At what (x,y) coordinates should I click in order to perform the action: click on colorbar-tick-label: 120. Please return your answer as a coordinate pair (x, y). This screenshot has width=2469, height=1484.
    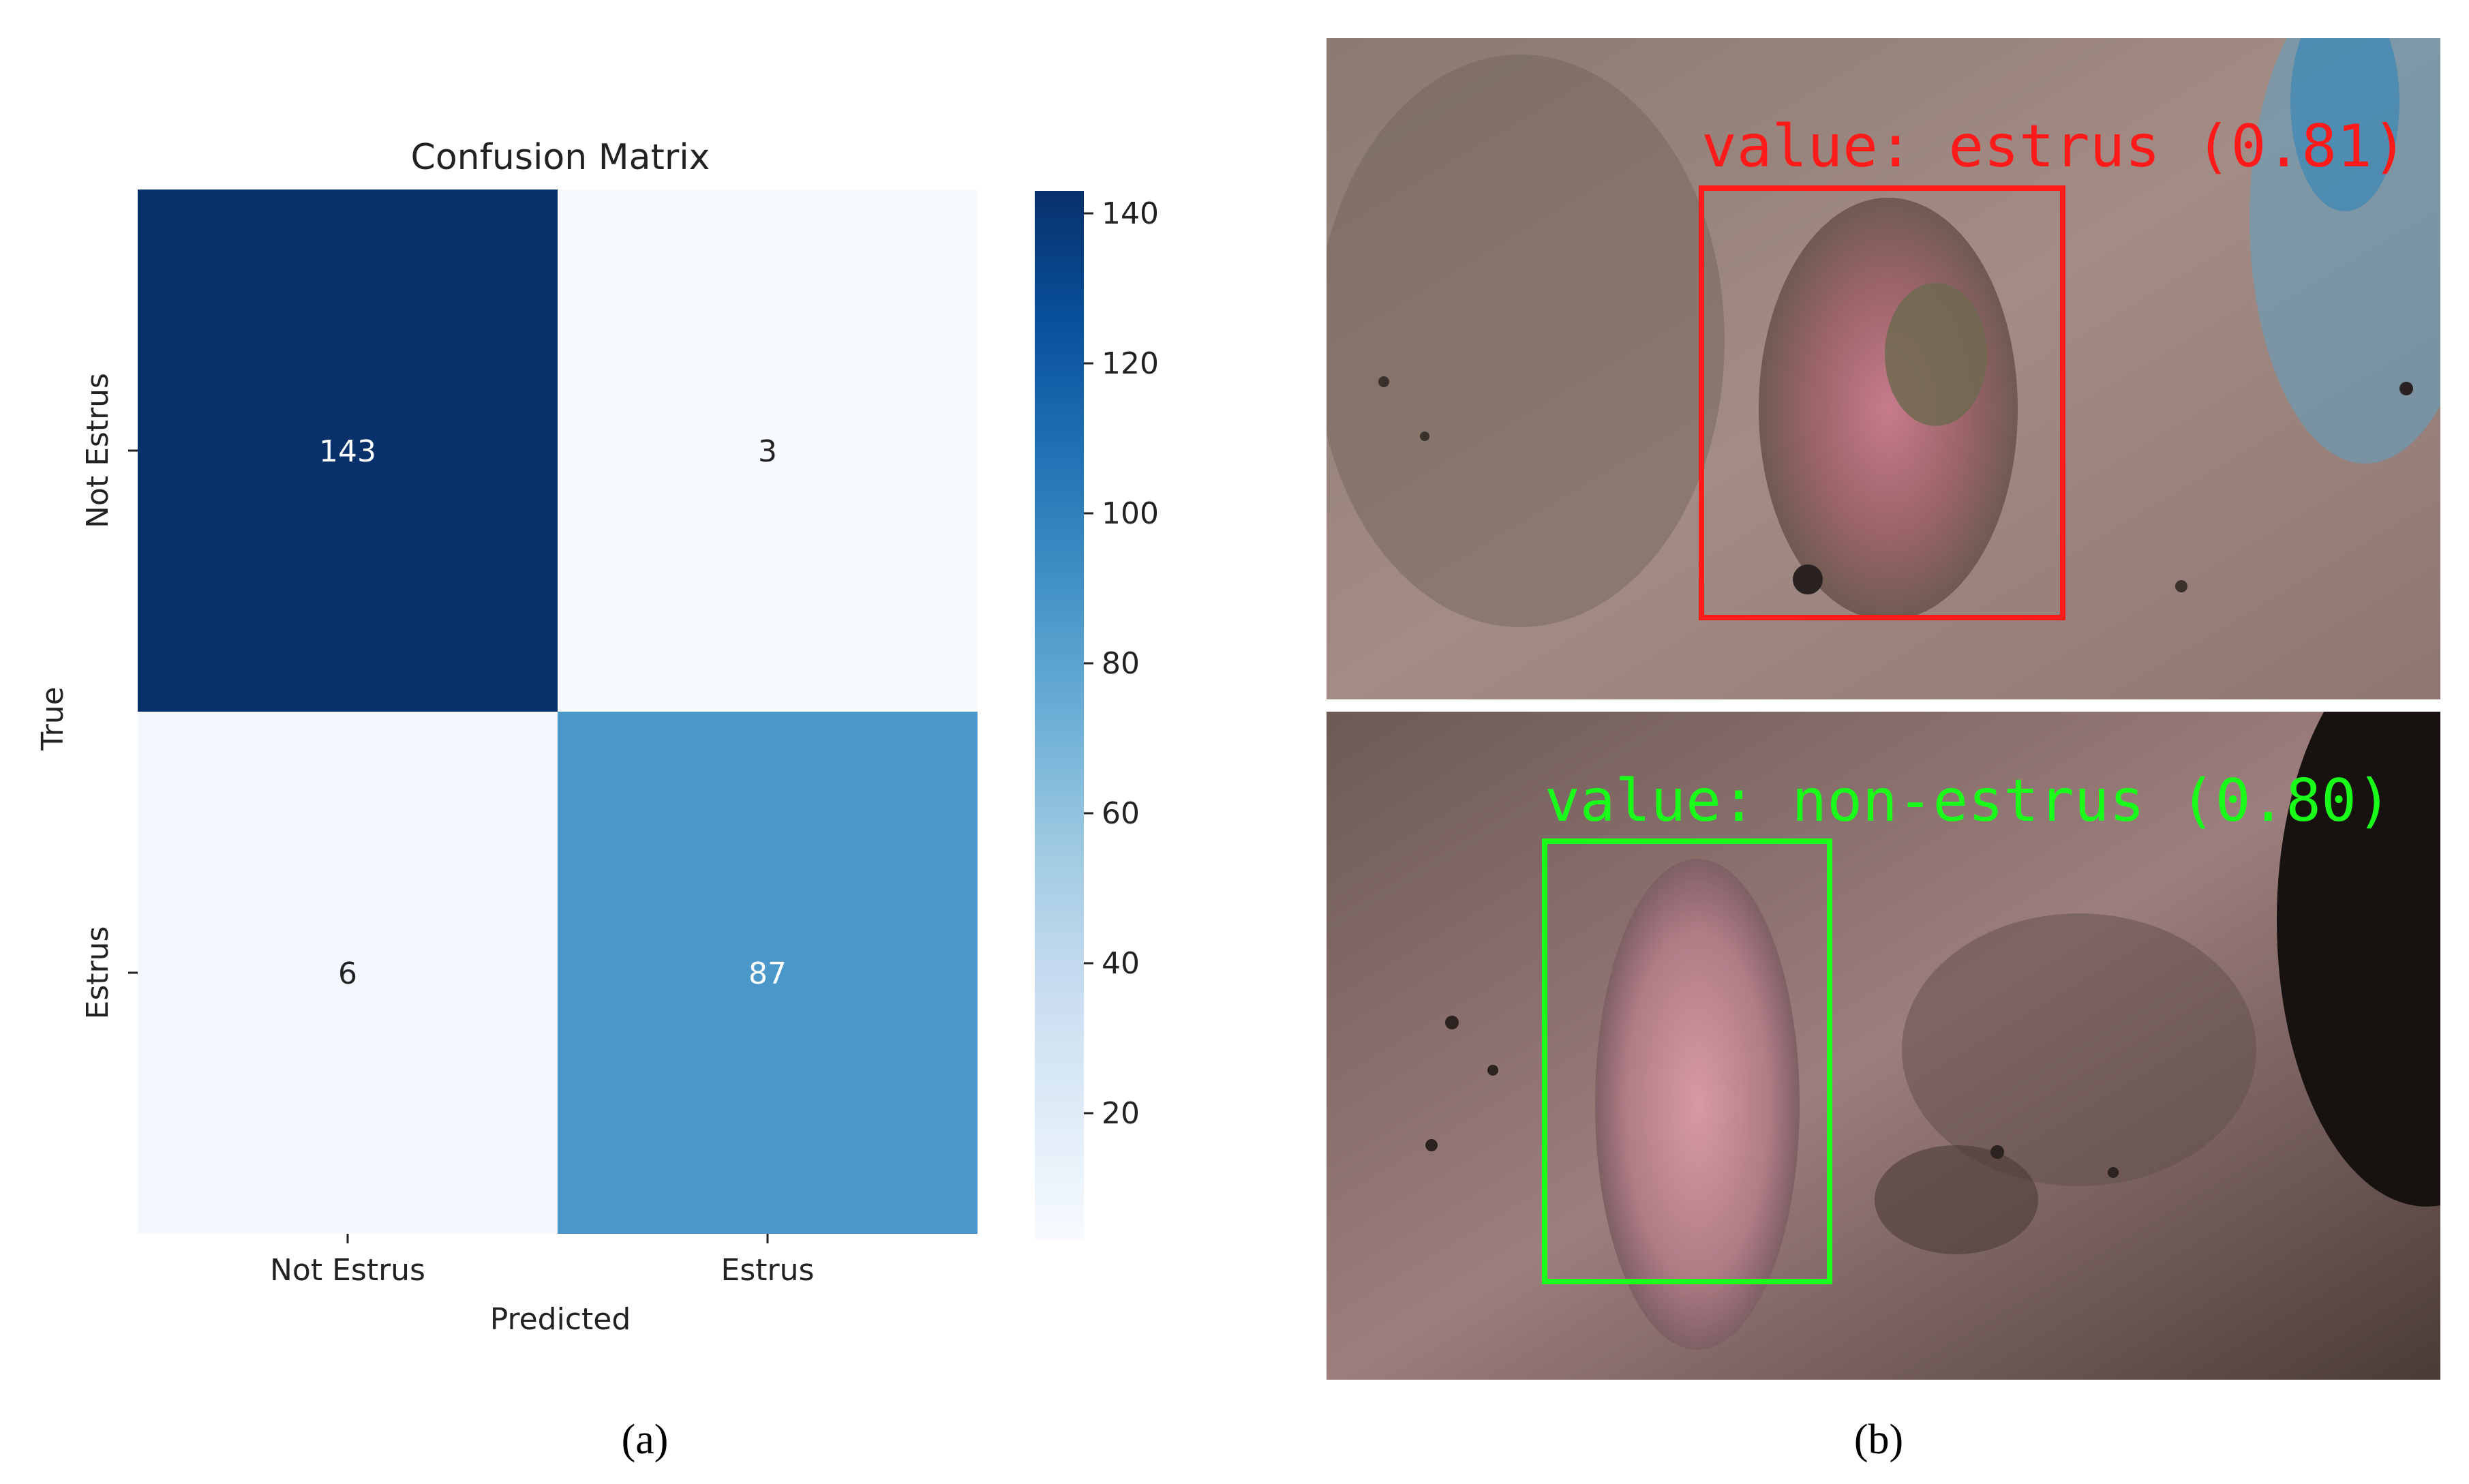
    Looking at the image, I should click on (1130, 363).